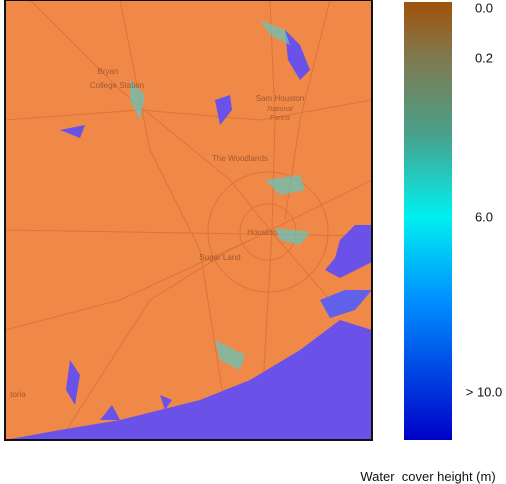 The width and height of the screenshot is (506, 484). I want to click on place-label: Bryan, so click(108, 71).